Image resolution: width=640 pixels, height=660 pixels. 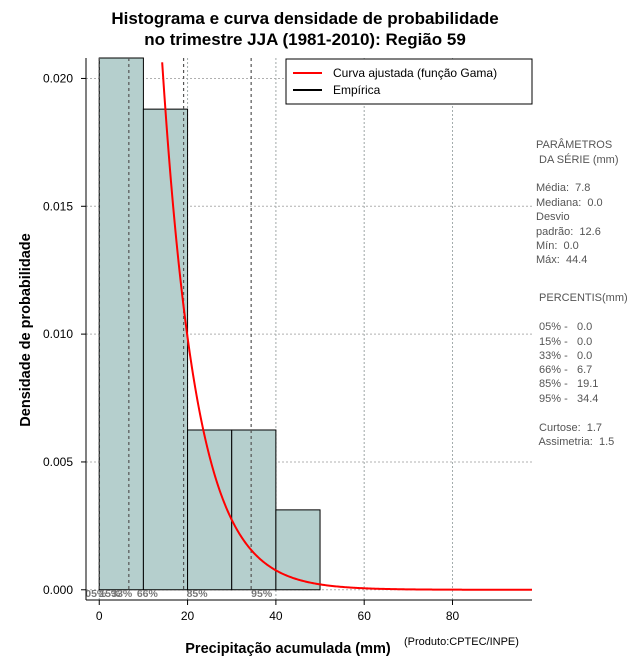 What do you see at coordinates (58, 206) in the screenshot?
I see `y-tick-label-3: 0.015` at bounding box center [58, 206].